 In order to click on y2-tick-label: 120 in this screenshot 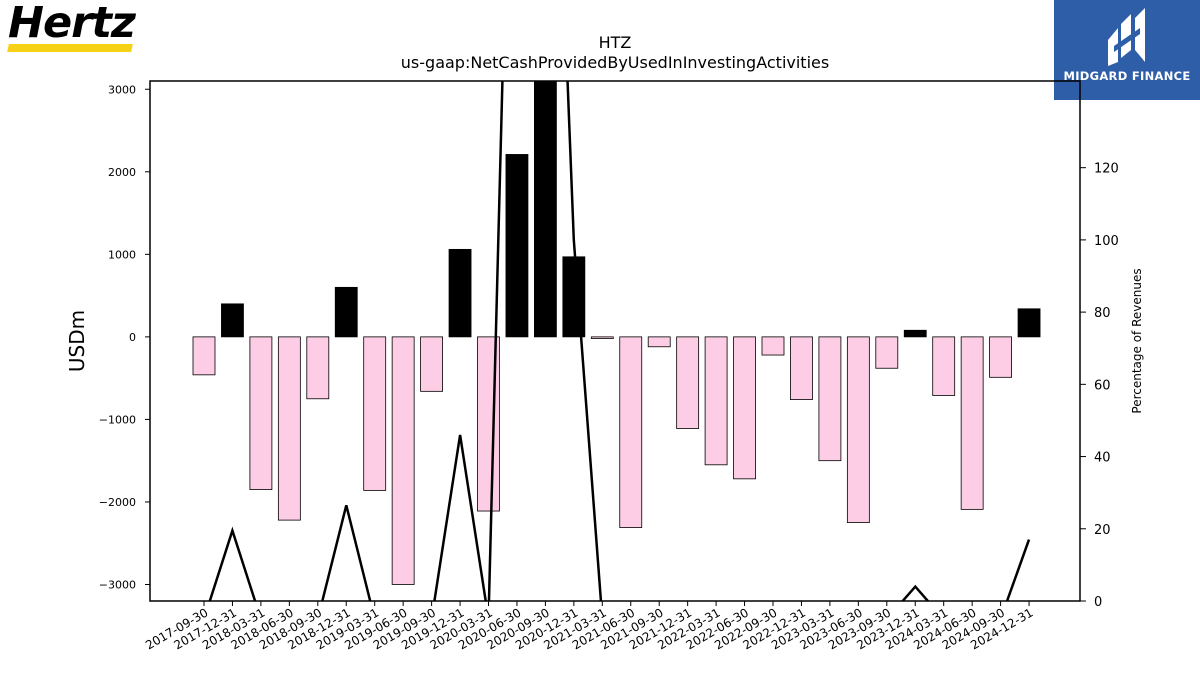, I will do `click(1106, 169)`.